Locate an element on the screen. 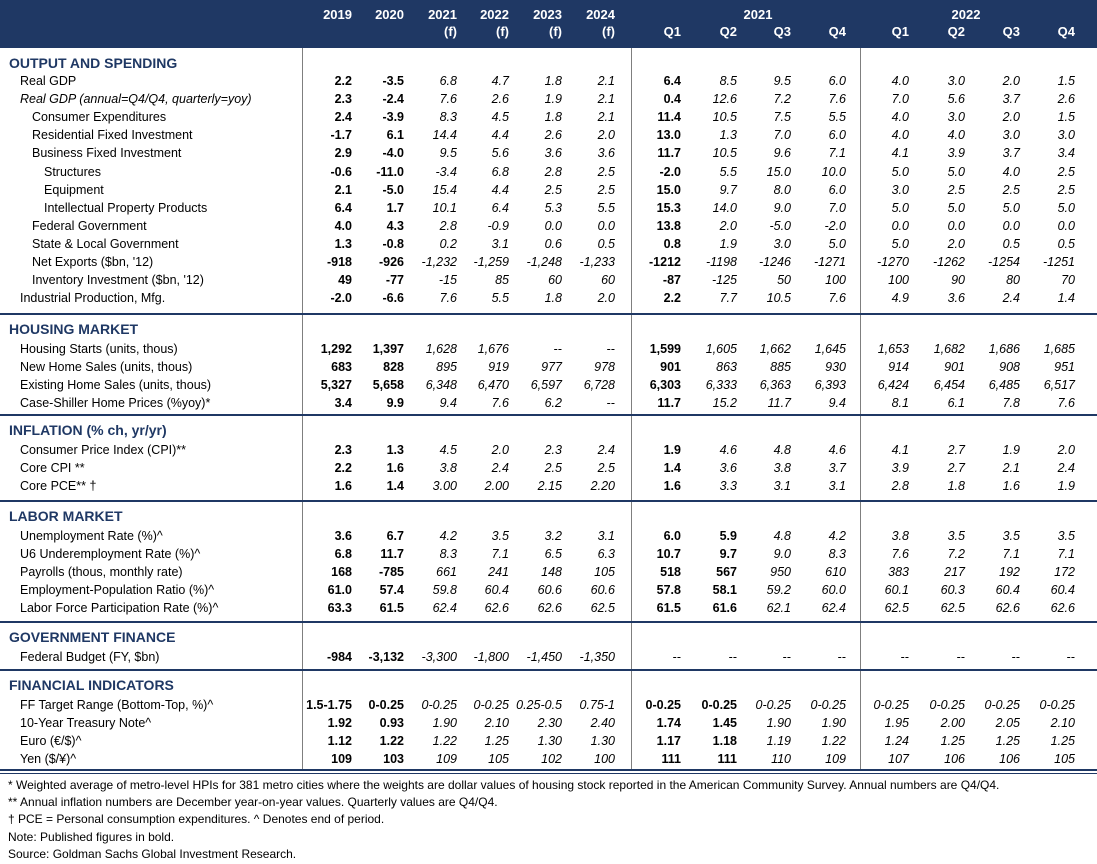 The height and width of the screenshot is (864, 1097). table-cell: 7.2 is located at coordinates (782, 99).